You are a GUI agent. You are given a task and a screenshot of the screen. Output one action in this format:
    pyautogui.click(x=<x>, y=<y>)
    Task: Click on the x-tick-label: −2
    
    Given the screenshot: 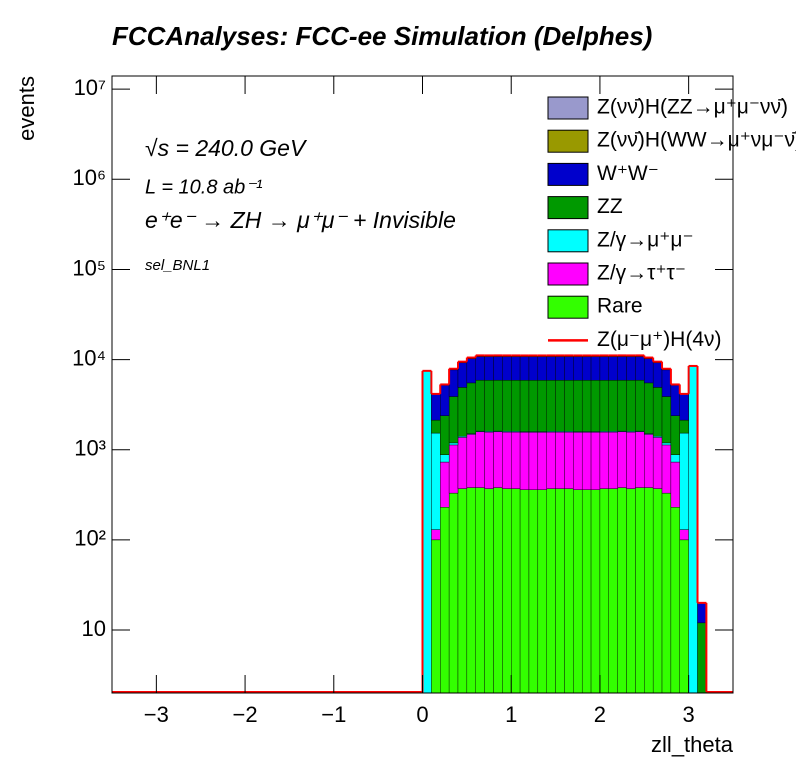 What is the action you would take?
    pyautogui.click(x=245, y=714)
    